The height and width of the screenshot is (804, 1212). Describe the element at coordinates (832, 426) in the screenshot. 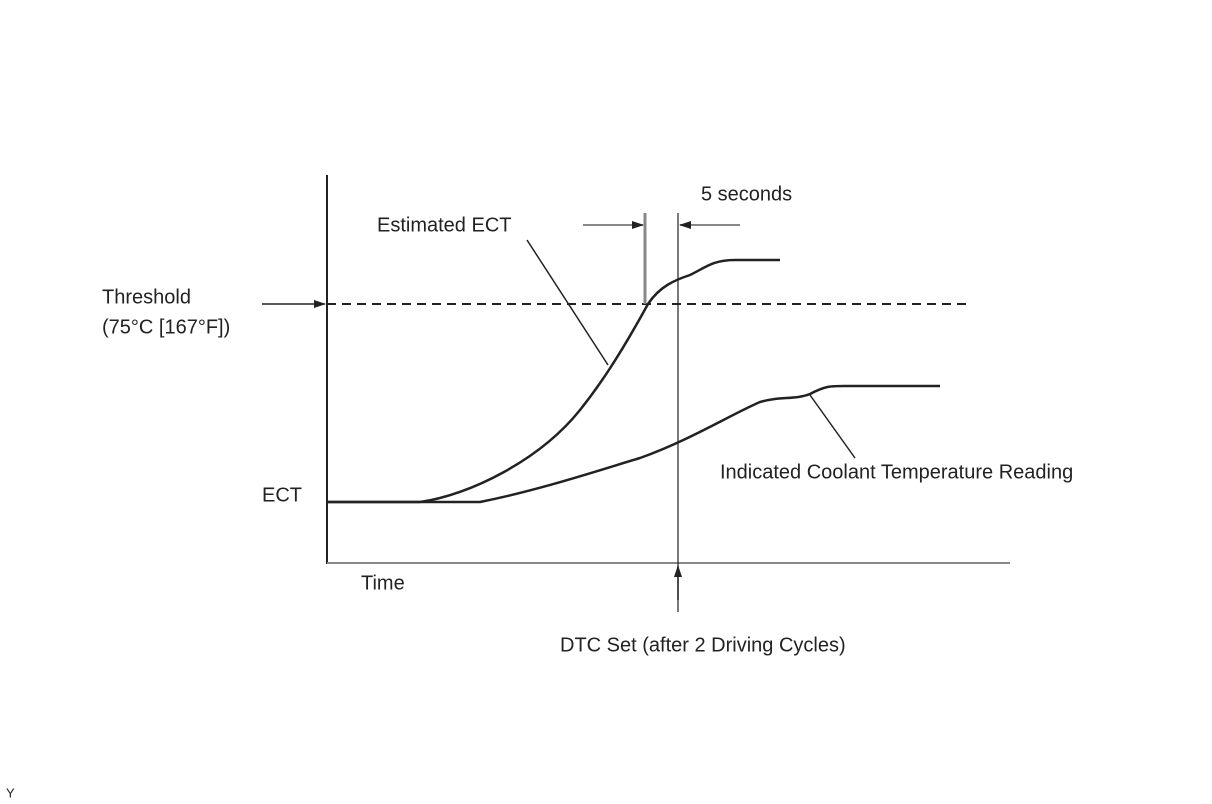

I see `indicated-leader` at that location.